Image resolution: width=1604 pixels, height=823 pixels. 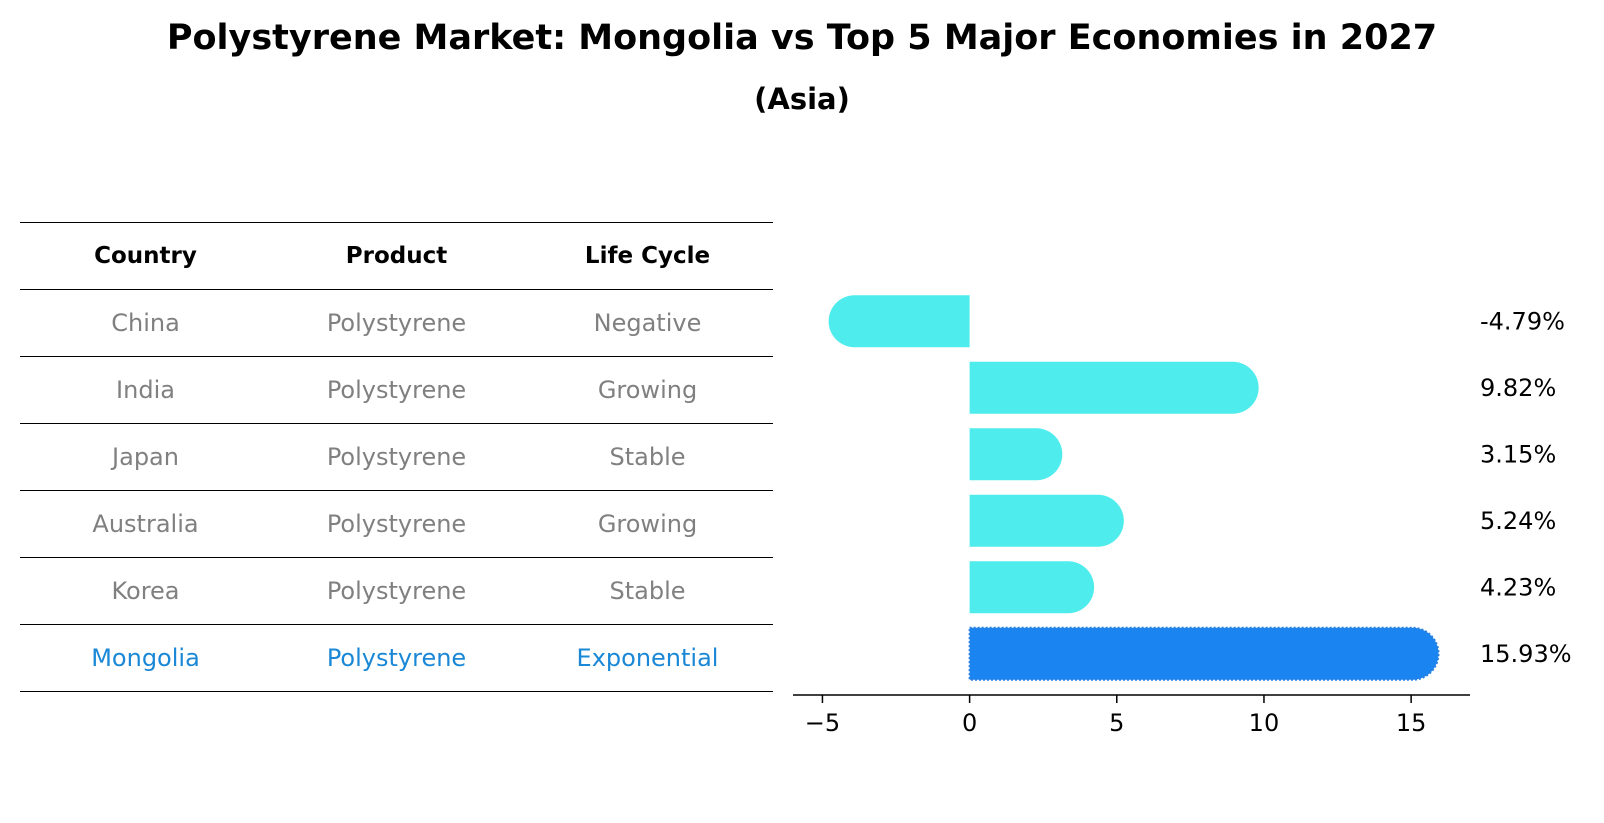 I want to click on table-row: Australia Polystyrene Growing, so click(x=396, y=524).